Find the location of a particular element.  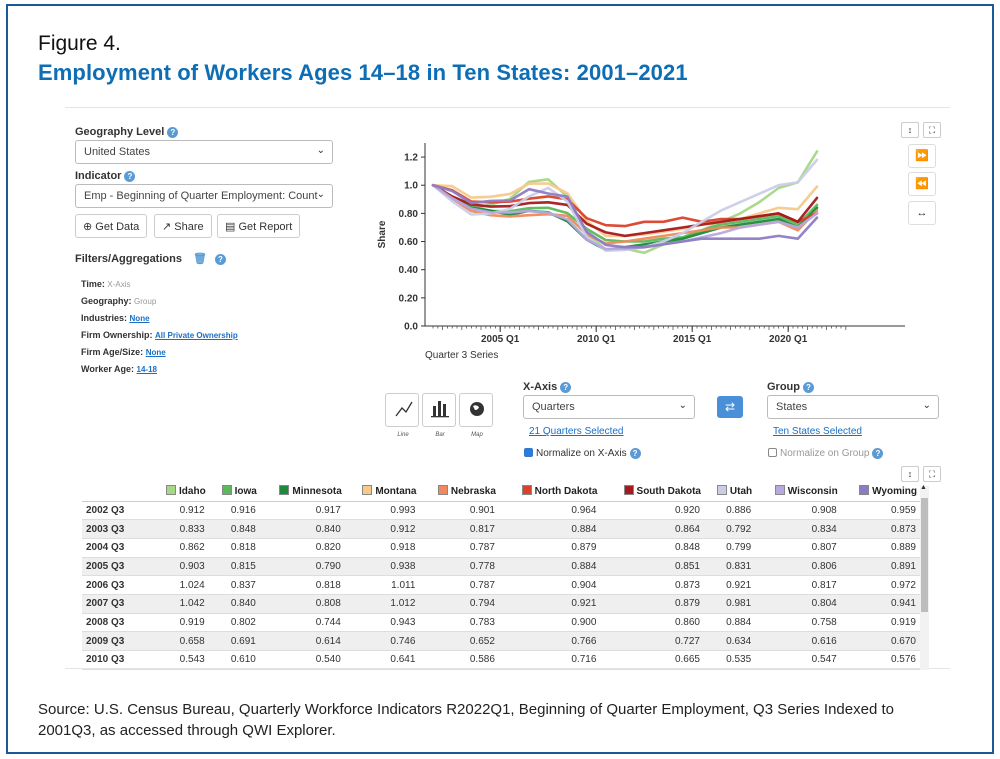

table-cell: 0.941 is located at coordinates (880, 604).